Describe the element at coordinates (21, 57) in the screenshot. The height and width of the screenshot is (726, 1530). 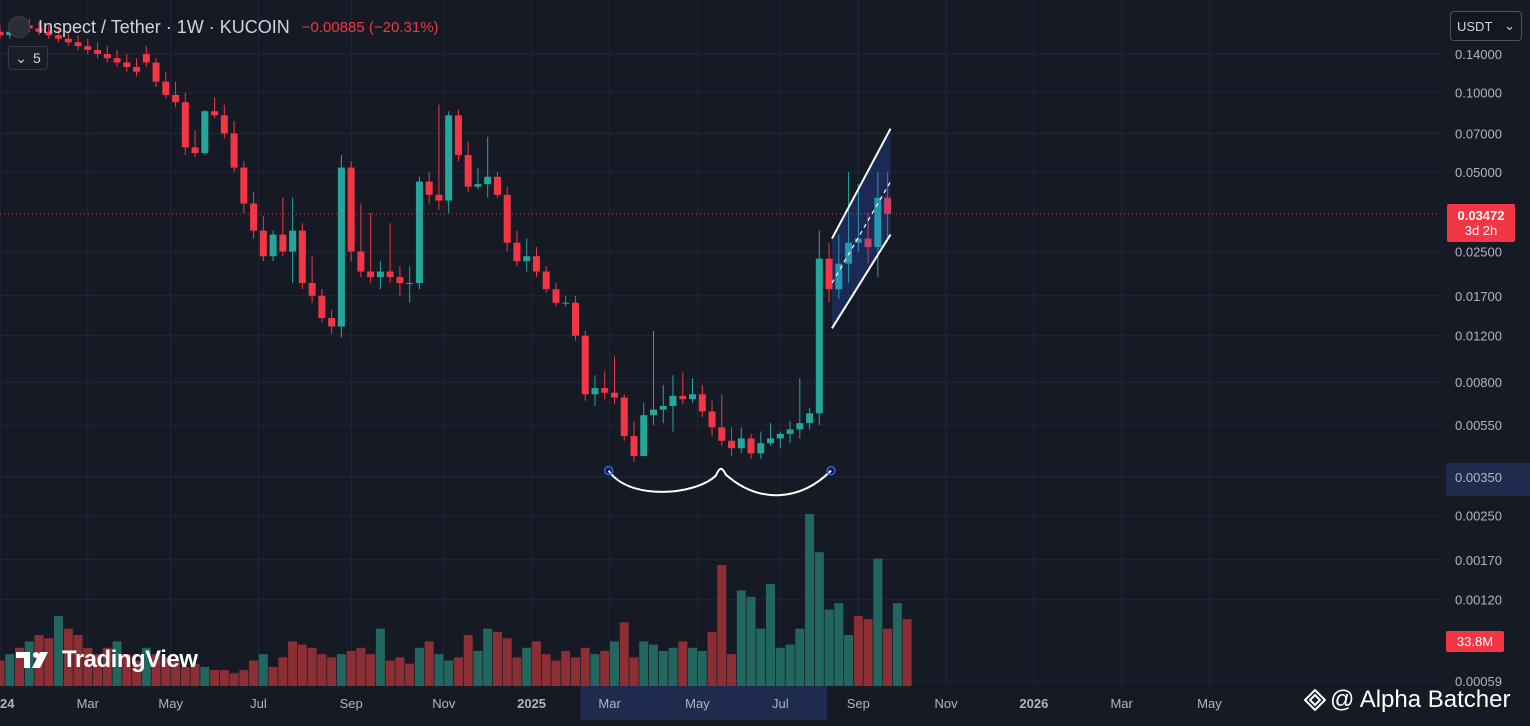
I see `chevron-down-icon: ⌄` at that location.